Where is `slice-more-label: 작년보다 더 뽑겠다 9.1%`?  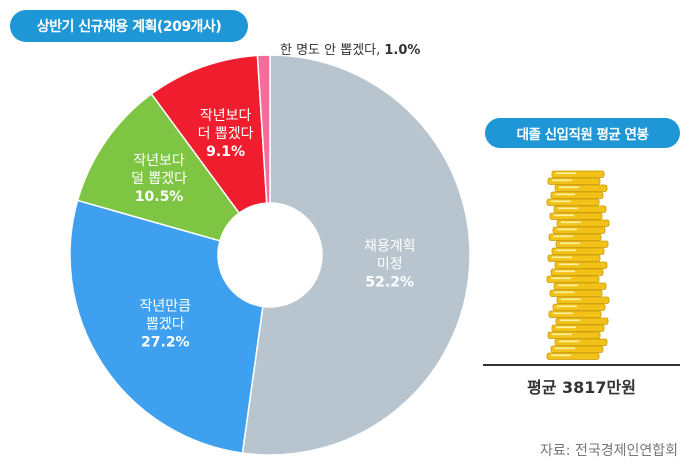 slice-more-label: 작년보다 더 뽑겠다 9.1% is located at coordinates (226, 134).